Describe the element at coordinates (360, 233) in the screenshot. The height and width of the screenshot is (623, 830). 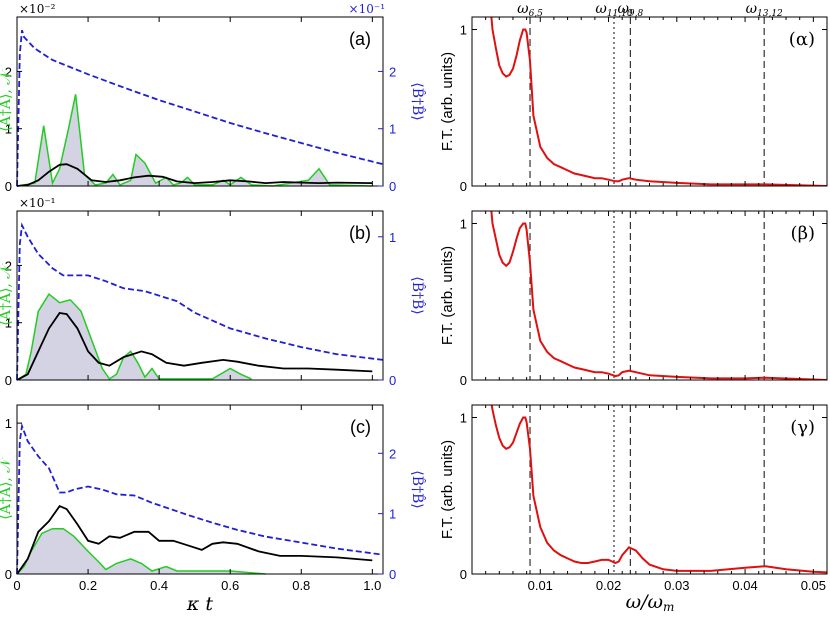
I see `panel-tag: (b)` at that location.